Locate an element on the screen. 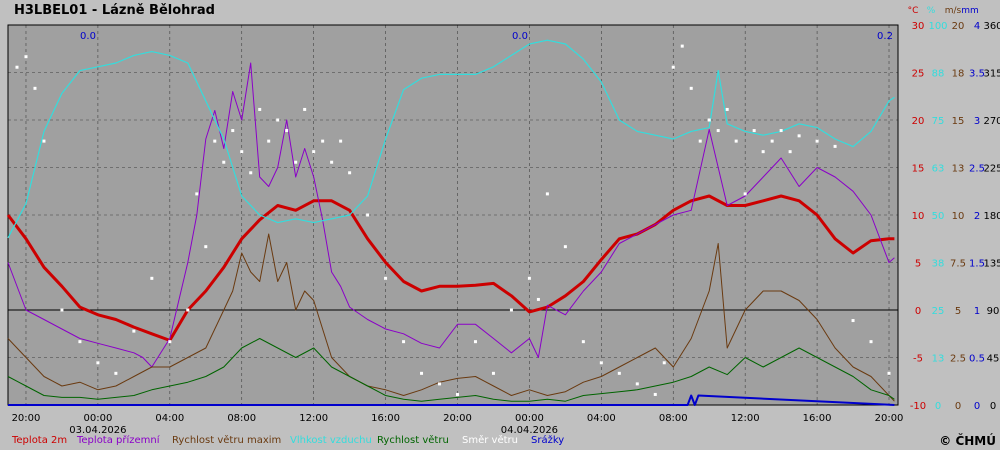 This screenshot has height=450, width=1000. y-tick-wind: 15 is located at coordinates (958, 121).